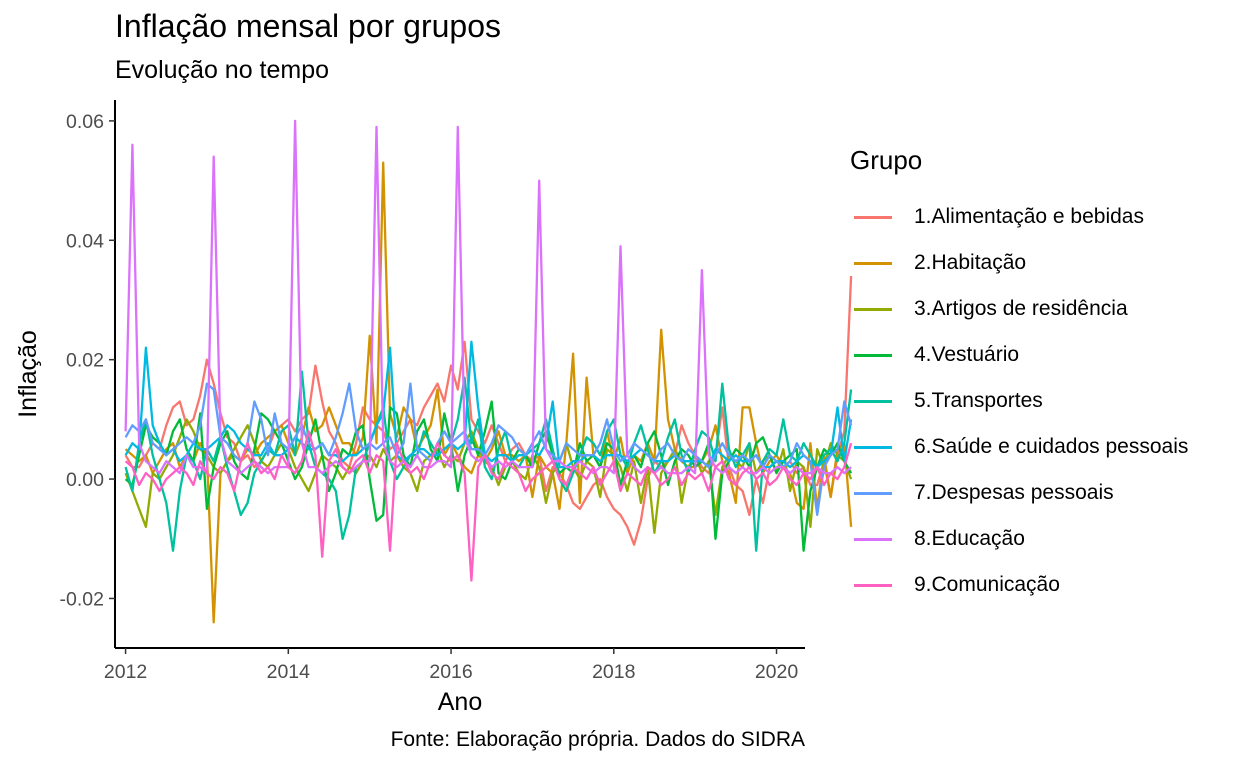 Image resolution: width=1248 pixels, height=768 pixels. I want to click on x-tick-label: 2016, so click(450, 672).